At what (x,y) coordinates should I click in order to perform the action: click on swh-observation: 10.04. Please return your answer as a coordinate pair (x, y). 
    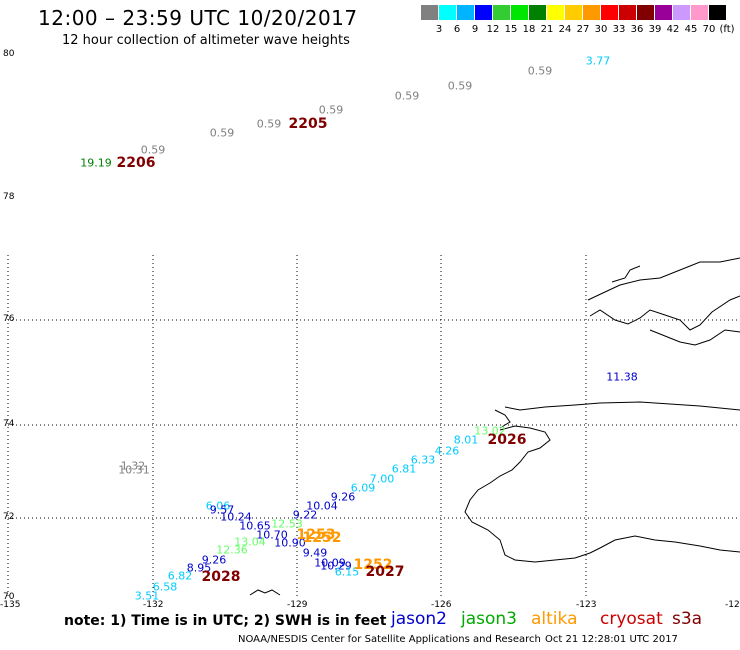
    Looking at the image, I should click on (322, 506).